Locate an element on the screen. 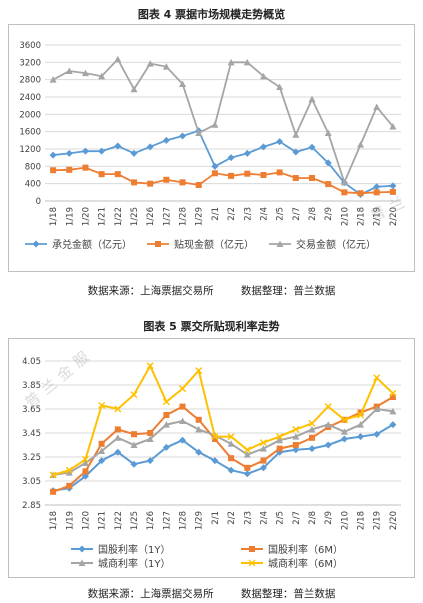  y-tick-label: 400 is located at coordinates (33, 185).